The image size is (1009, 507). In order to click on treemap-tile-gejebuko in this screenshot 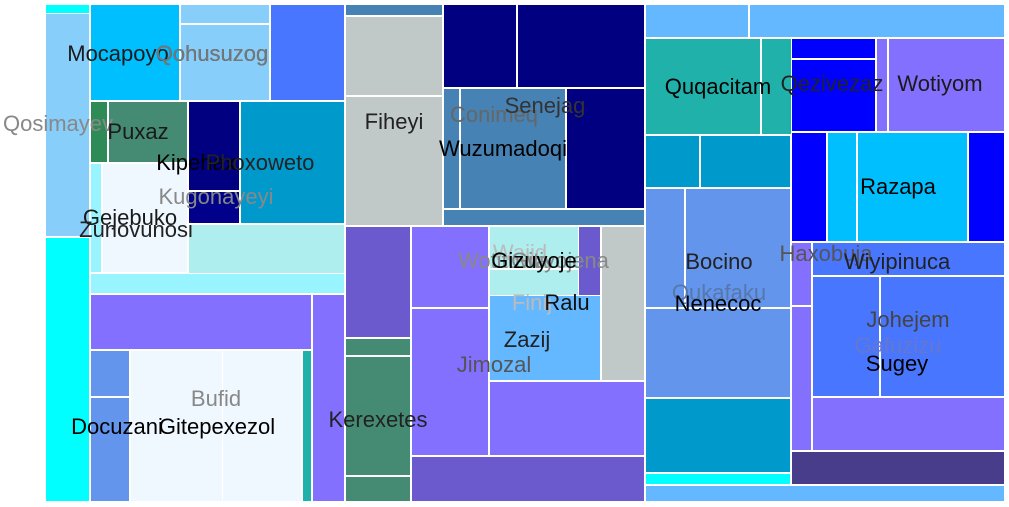, I will do `click(145, 218)`.